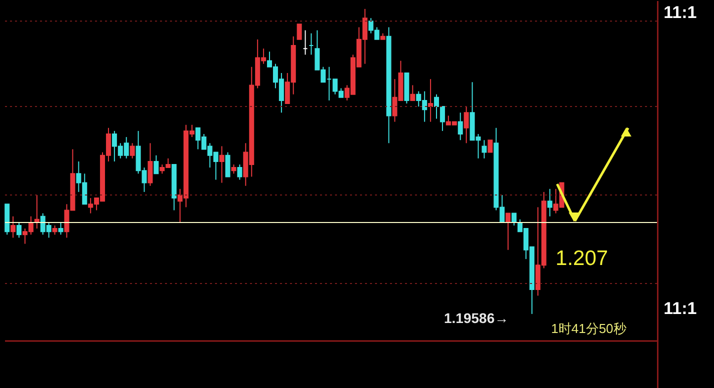 This screenshot has height=388, width=714. What do you see at coordinates (582, 258) in the screenshot?
I see `annotation: 1.207` at bounding box center [582, 258].